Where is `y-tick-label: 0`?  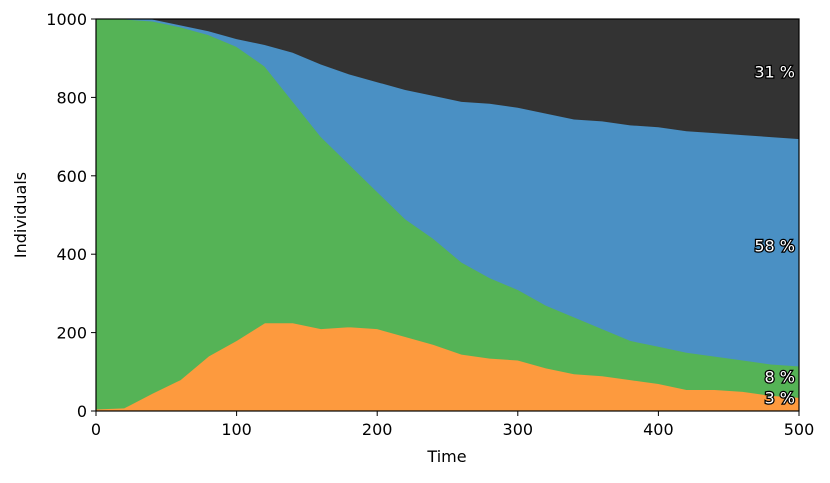
y-tick-label: 0 is located at coordinates (82, 411).